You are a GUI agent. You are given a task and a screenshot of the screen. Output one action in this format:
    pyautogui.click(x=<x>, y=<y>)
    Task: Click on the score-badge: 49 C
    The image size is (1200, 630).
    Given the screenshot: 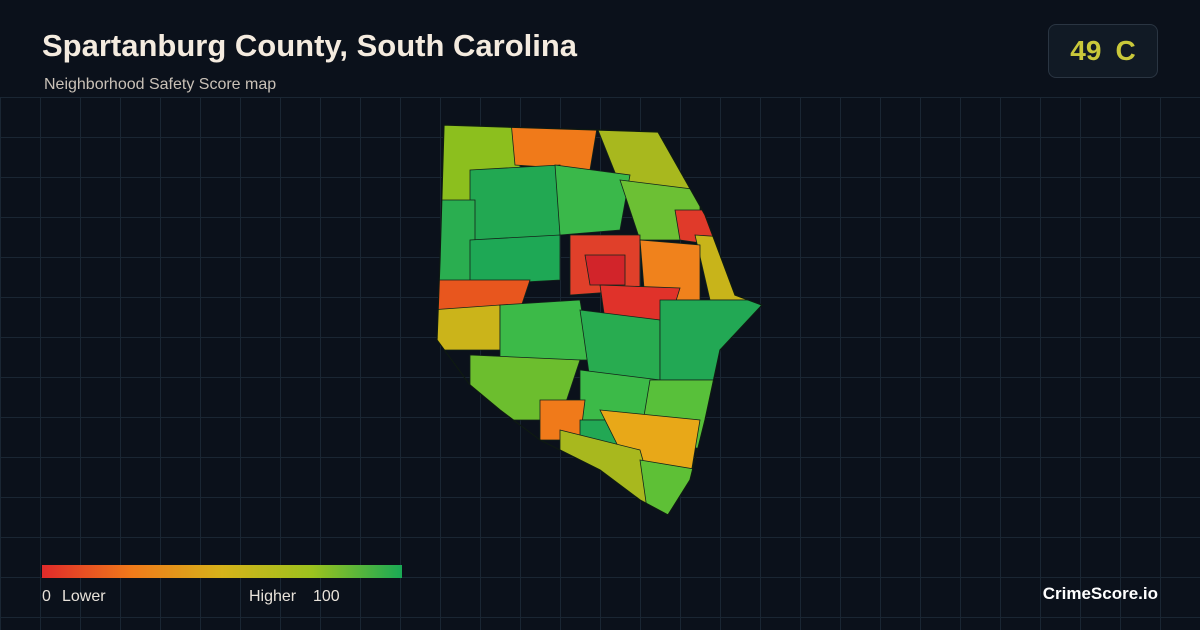 What is the action you would take?
    pyautogui.click(x=1103, y=51)
    